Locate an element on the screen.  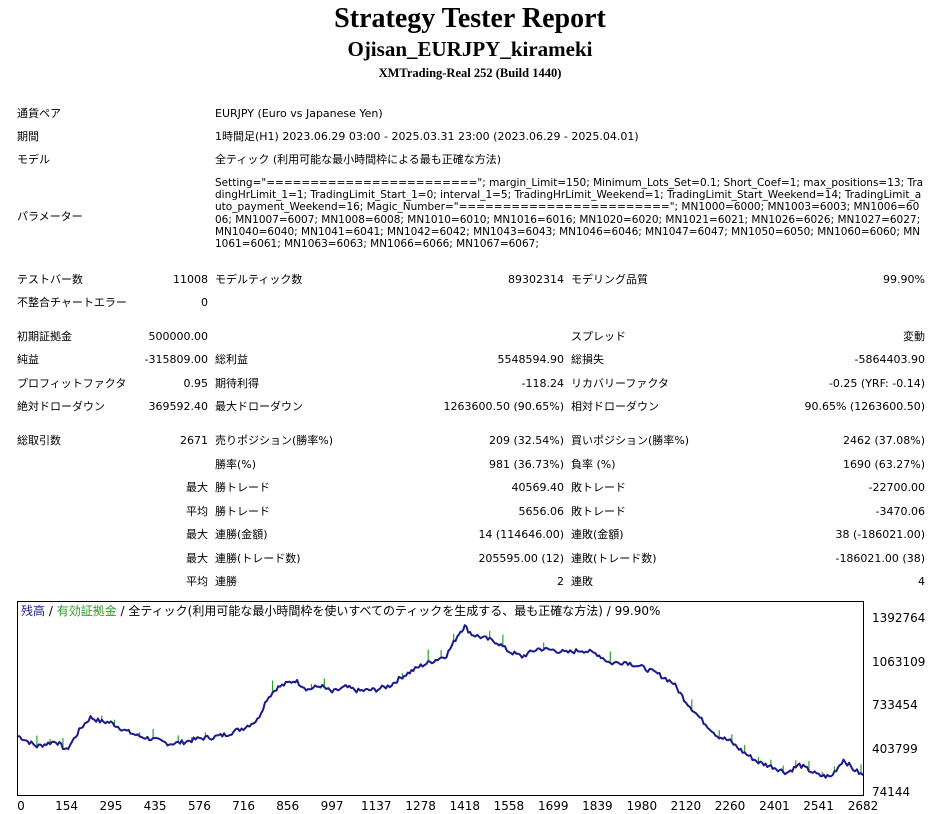
expert-name: Ojisan_EURJPY_kirameki is located at coordinates (470, 49).